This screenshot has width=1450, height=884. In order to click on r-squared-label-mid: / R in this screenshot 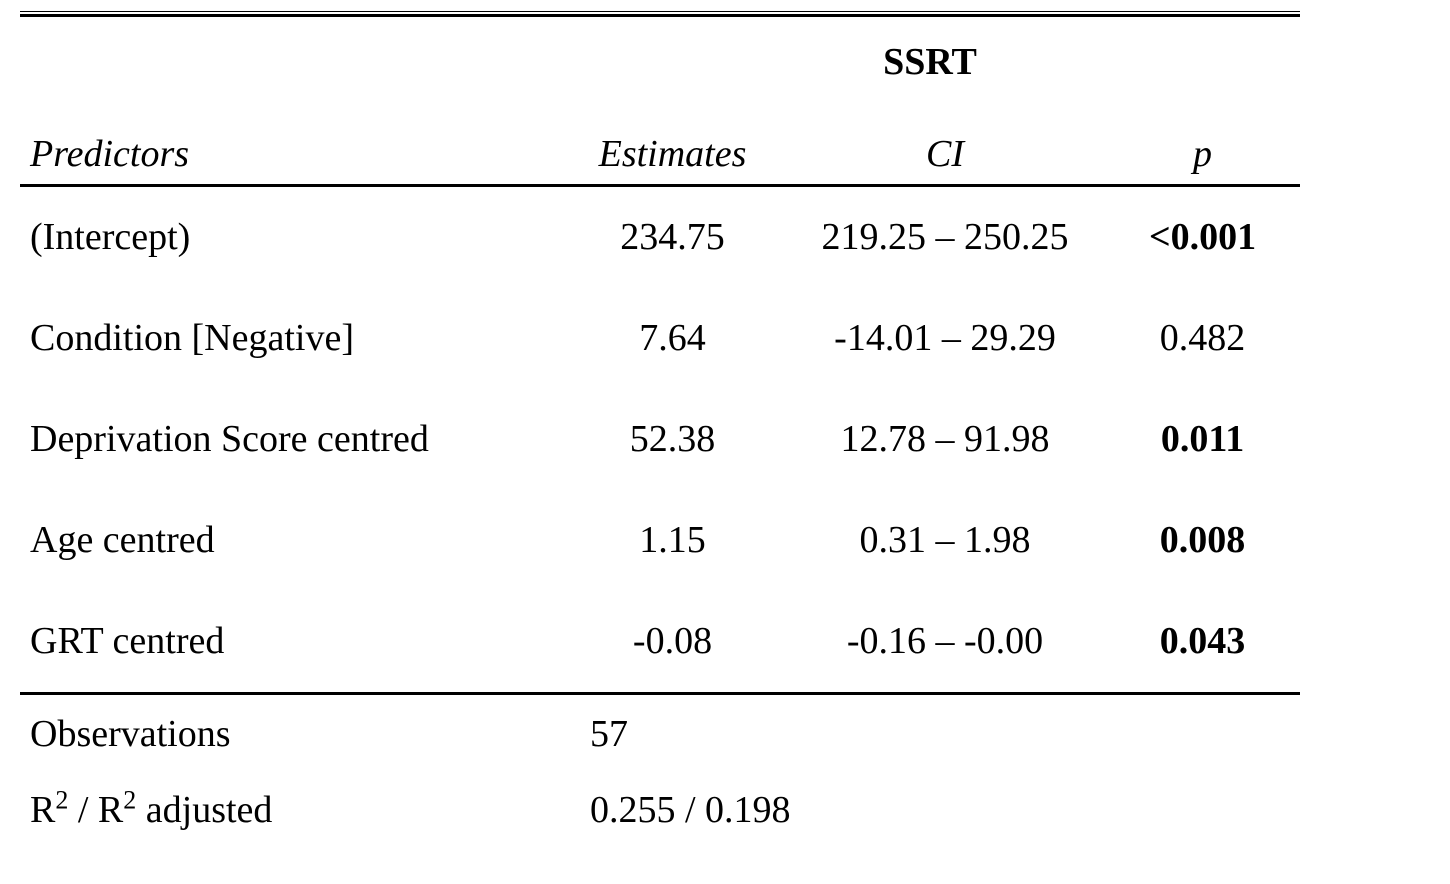, I will do `click(96, 810)`.